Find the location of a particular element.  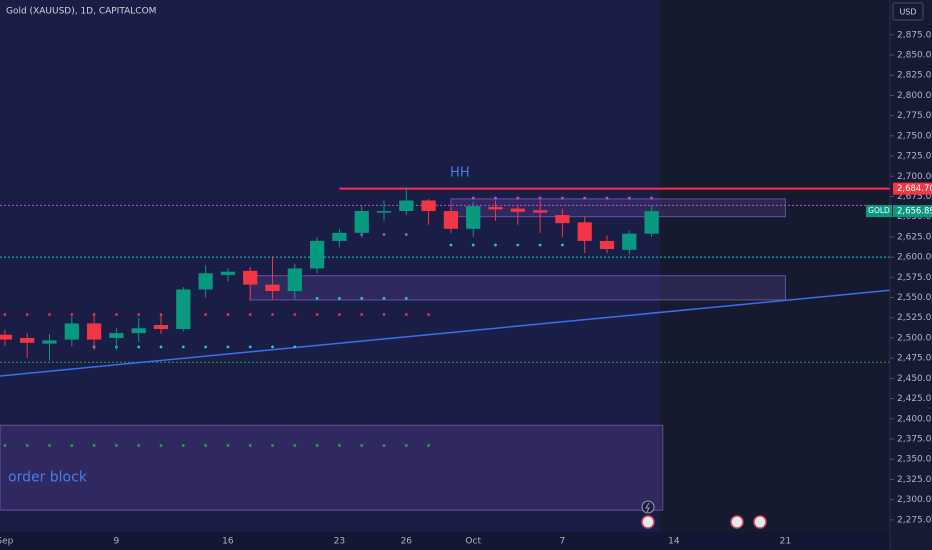

y-tick-label: 2,800.00 is located at coordinates (914, 96).